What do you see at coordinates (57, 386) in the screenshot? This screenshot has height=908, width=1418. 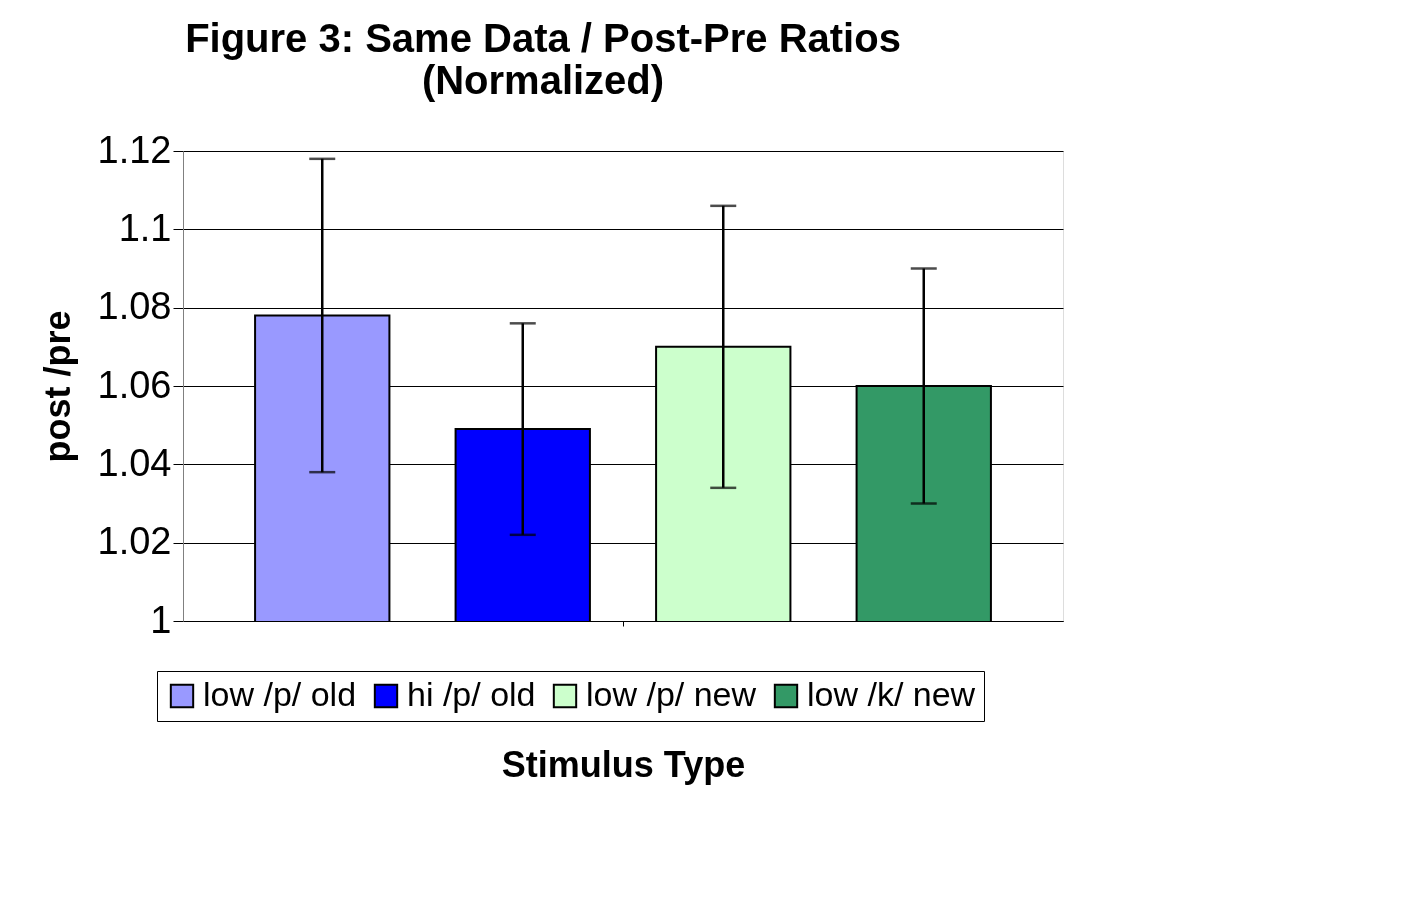 I see `y-axis-title: post /pre` at bounding box center [57, 386].